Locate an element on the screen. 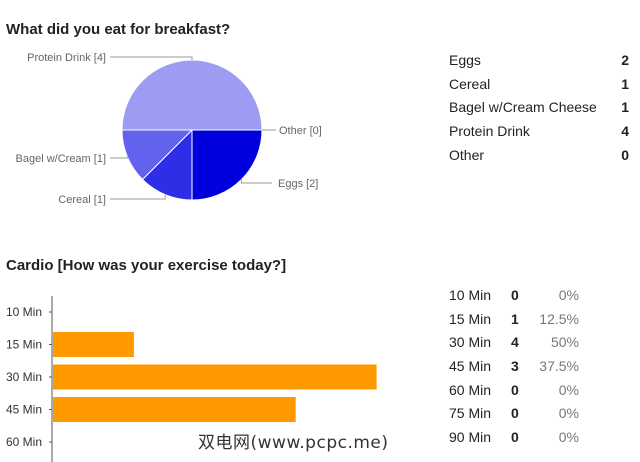 Image resolution: width=640 pixels, height=462 pixels. table-row: 10 Min 0 0% is located at coordinates (514, 295).